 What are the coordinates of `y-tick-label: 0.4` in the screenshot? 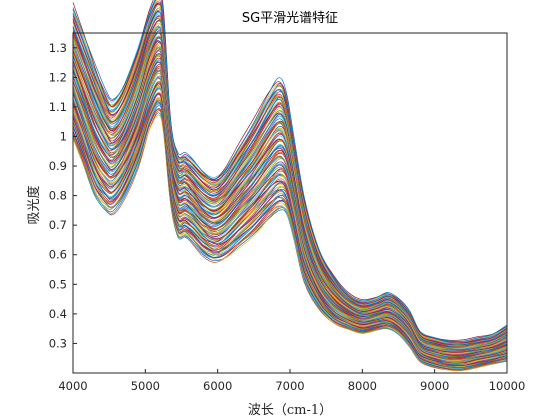 It's located at (58, 314).